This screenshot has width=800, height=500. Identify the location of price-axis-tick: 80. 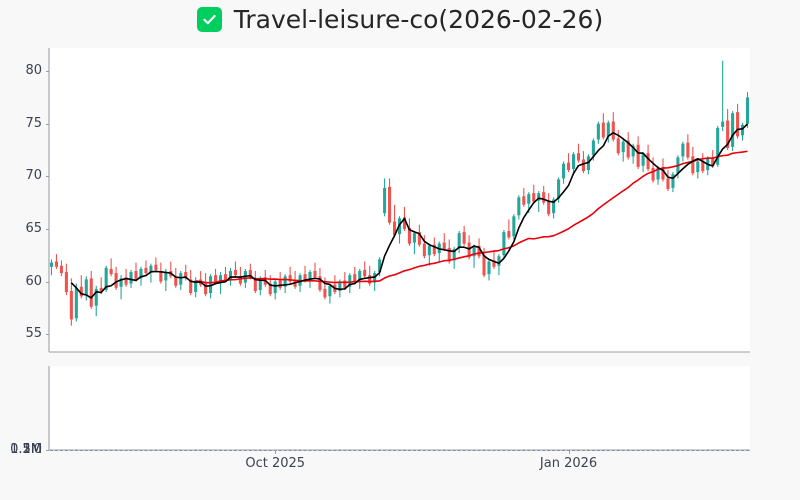
(33, 71).